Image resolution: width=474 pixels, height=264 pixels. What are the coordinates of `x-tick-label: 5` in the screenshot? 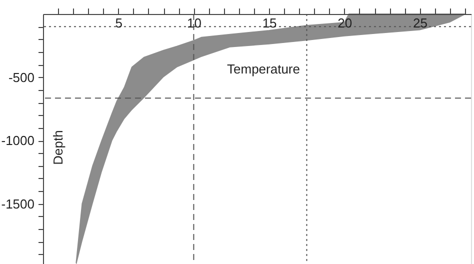 It's located at (118, 23).